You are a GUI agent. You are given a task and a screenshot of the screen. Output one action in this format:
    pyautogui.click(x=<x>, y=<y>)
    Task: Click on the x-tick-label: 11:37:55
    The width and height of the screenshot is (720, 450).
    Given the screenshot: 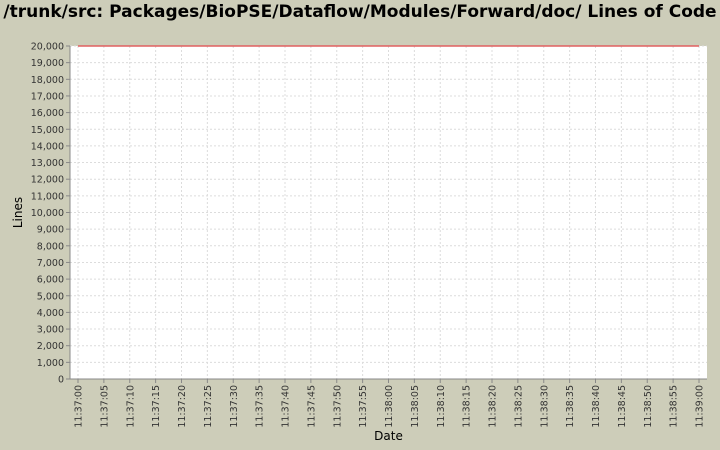 What is the action you would take?
    pyautogui.click(x=363, y=406)
    